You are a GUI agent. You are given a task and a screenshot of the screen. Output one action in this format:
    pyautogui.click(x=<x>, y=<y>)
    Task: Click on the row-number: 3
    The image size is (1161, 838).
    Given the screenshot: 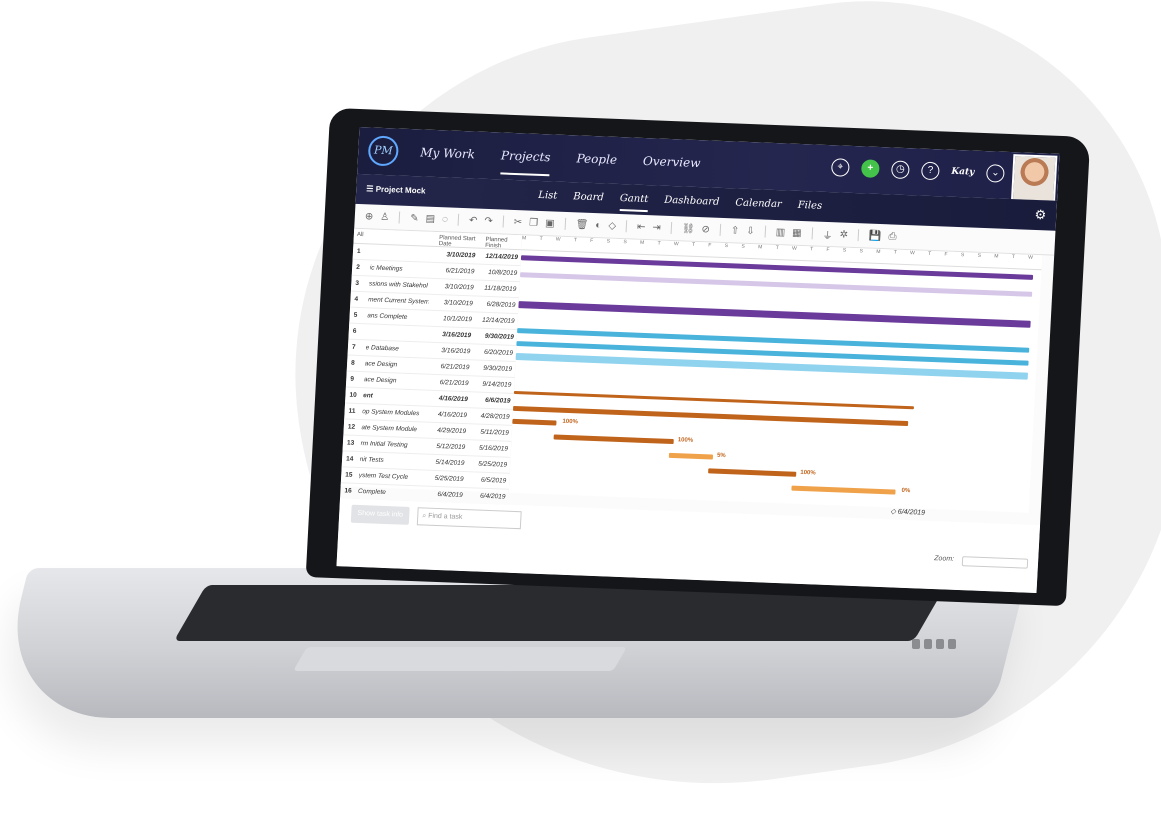 What is the action you would take?
    pyautogui.click(x=357, y=283)
    